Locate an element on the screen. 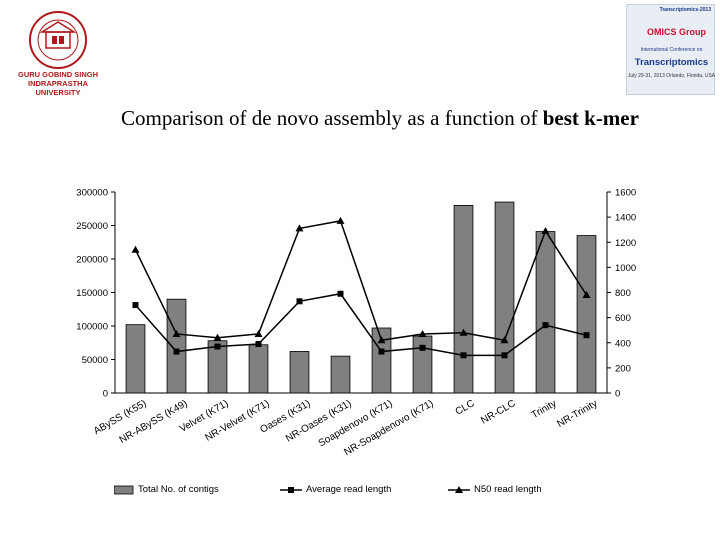 The width and height of the screenshot is (720, 540). y-left-tick-label: 50000 is located at coordinates (95, 360).